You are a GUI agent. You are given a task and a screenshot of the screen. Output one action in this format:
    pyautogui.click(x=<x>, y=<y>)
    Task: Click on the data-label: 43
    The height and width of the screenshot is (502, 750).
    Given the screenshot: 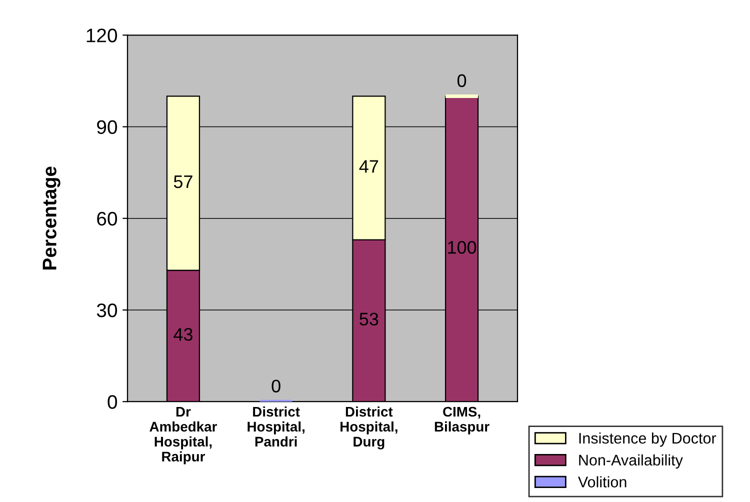 What is the action you would take?
    pyautogui.click(x=183, y=334)
    